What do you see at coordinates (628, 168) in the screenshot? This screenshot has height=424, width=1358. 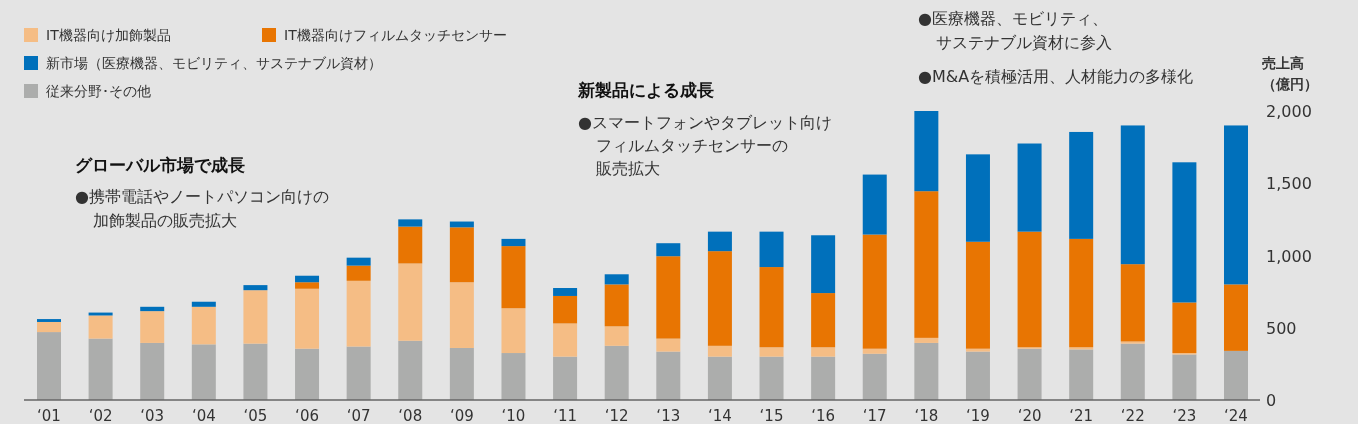 I see `annotation: 販売拡大` at bounding box center [628, 168].